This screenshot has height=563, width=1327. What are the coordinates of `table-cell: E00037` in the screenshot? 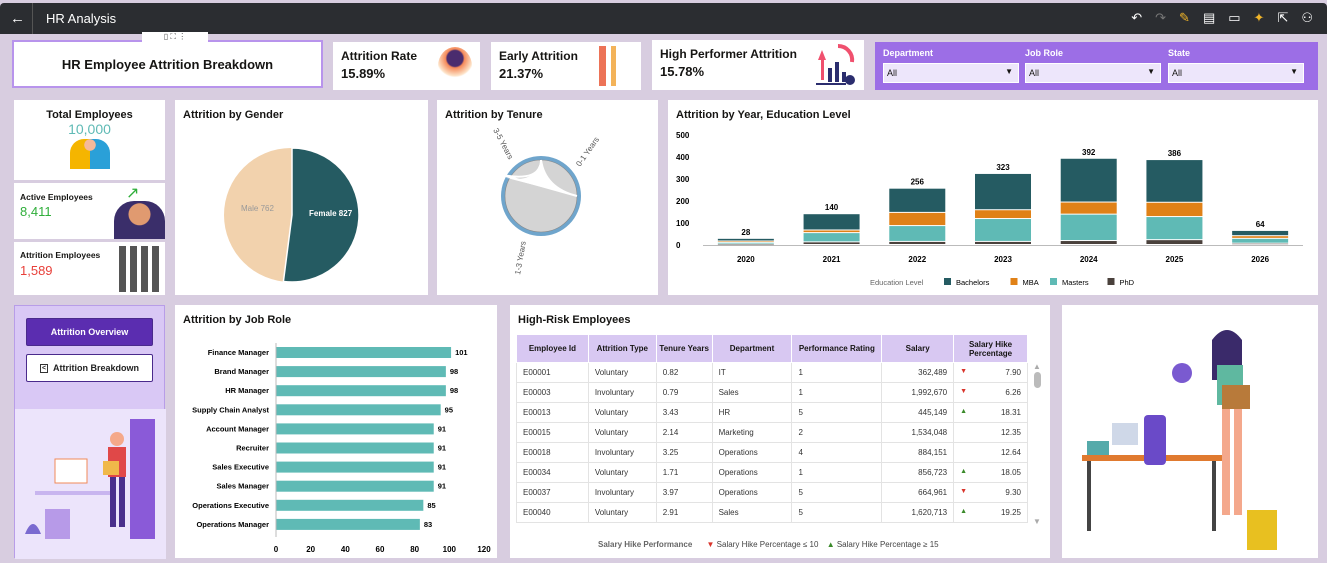 It's located at (552, 492).